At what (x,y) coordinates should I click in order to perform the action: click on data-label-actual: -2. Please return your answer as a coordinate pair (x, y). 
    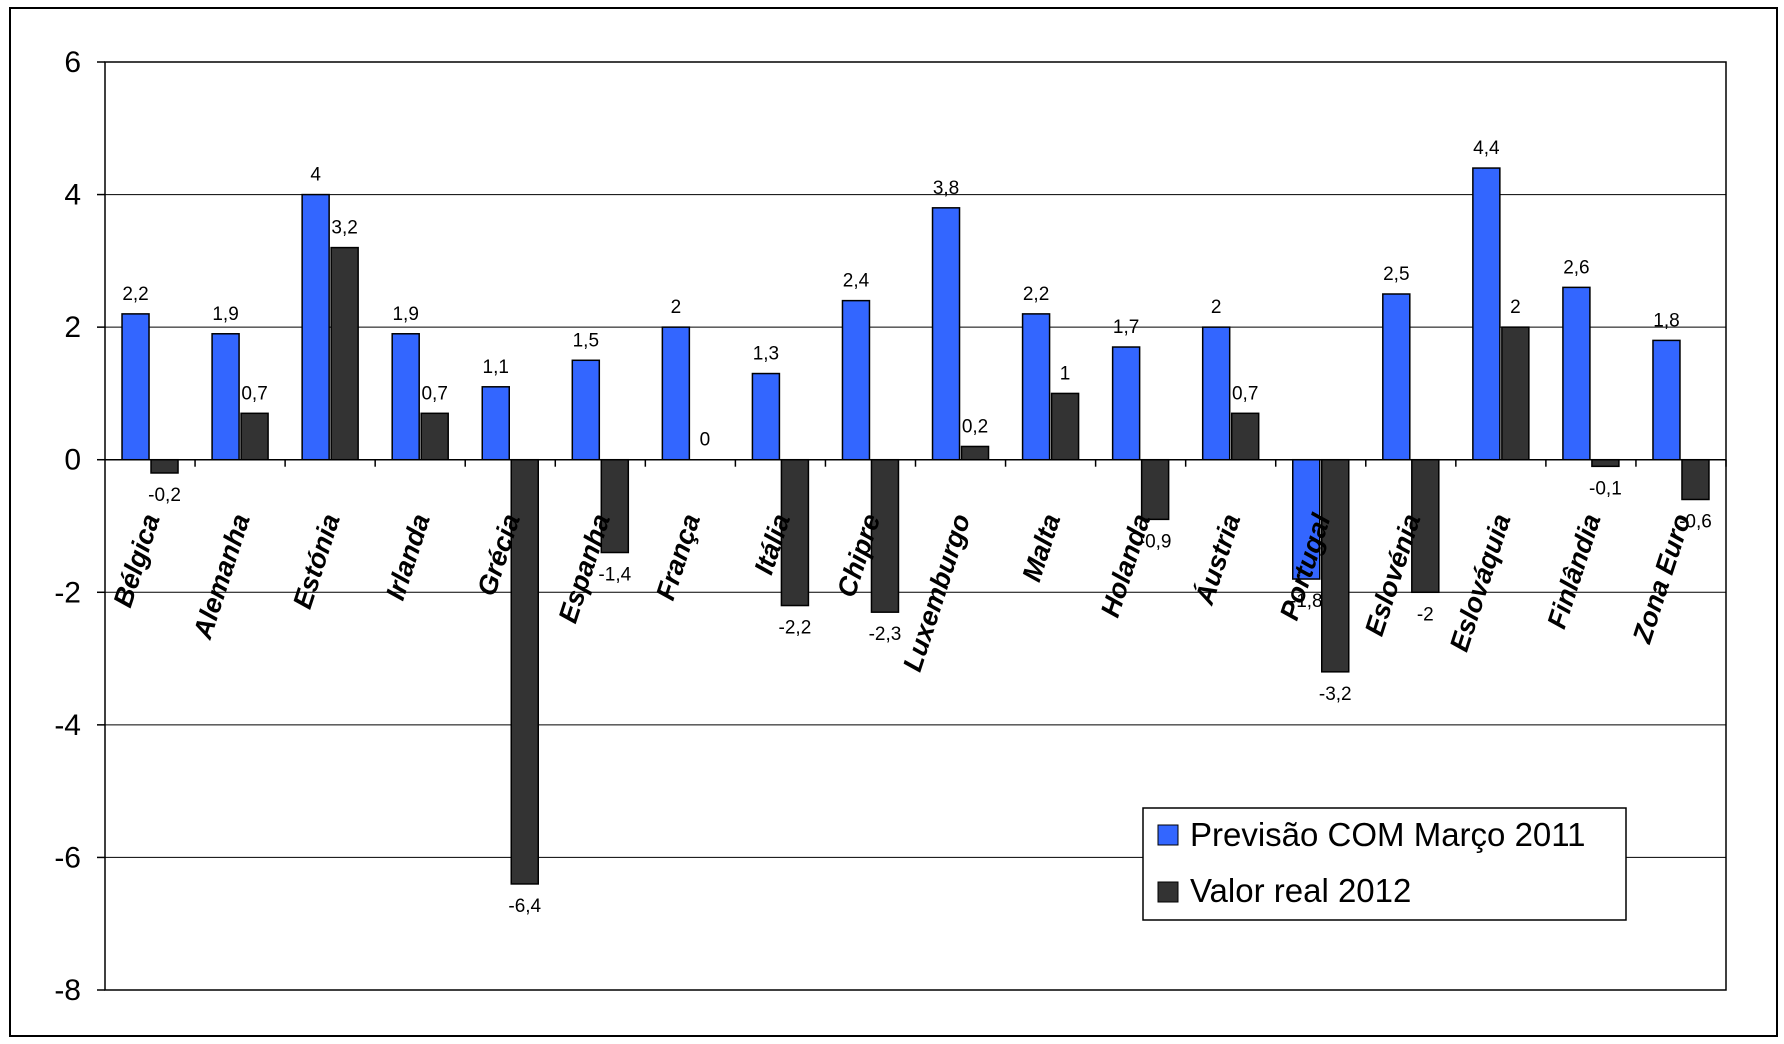
    Looking at the image, I should click on (1425, 614).